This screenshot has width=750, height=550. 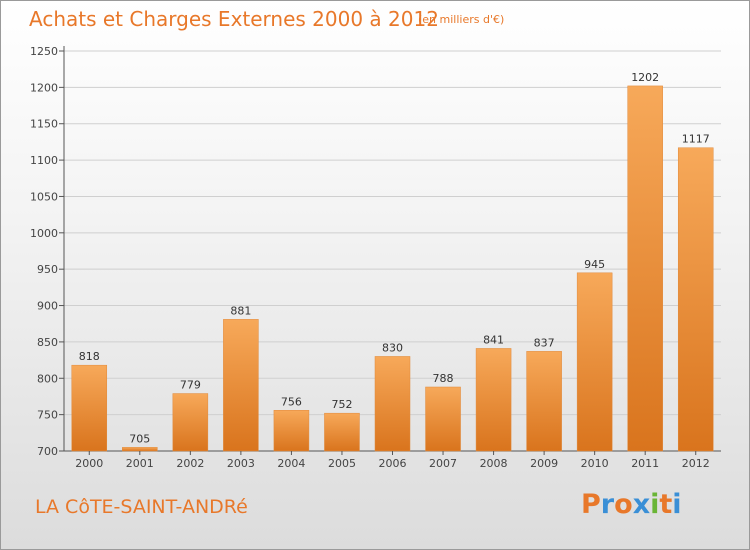 What do you see at coordinates (241, 463) in the screenshot?
I see `x-tick-label: 2003` at bounding box center [241, 463].